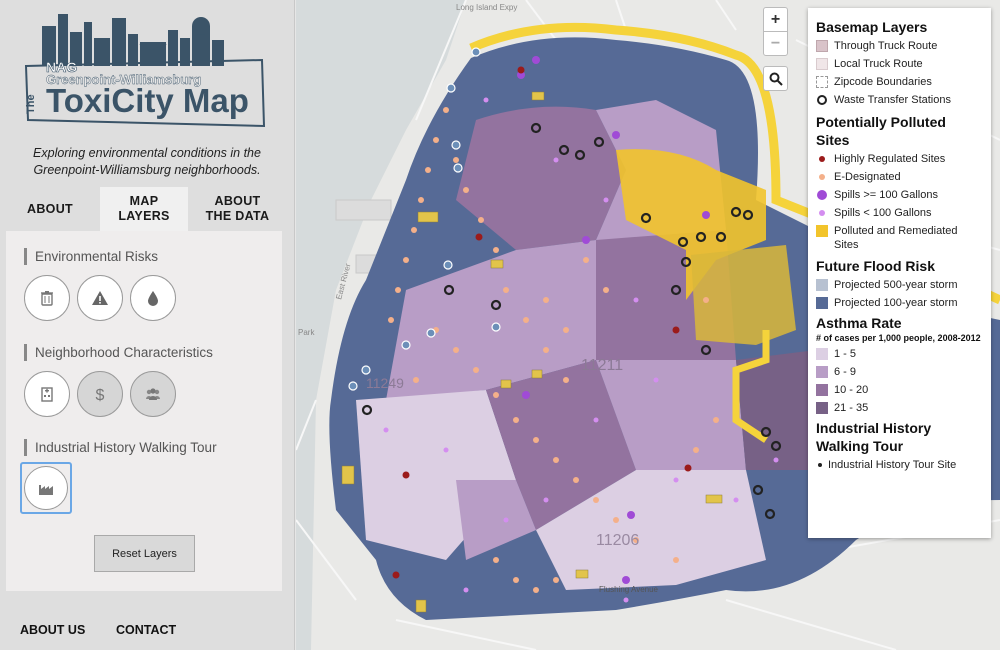  What do you see at coordinates (147, 100) in the screenshot?
I see `logo-line3: ToxiCity Map` at bounding box center [147, 100].